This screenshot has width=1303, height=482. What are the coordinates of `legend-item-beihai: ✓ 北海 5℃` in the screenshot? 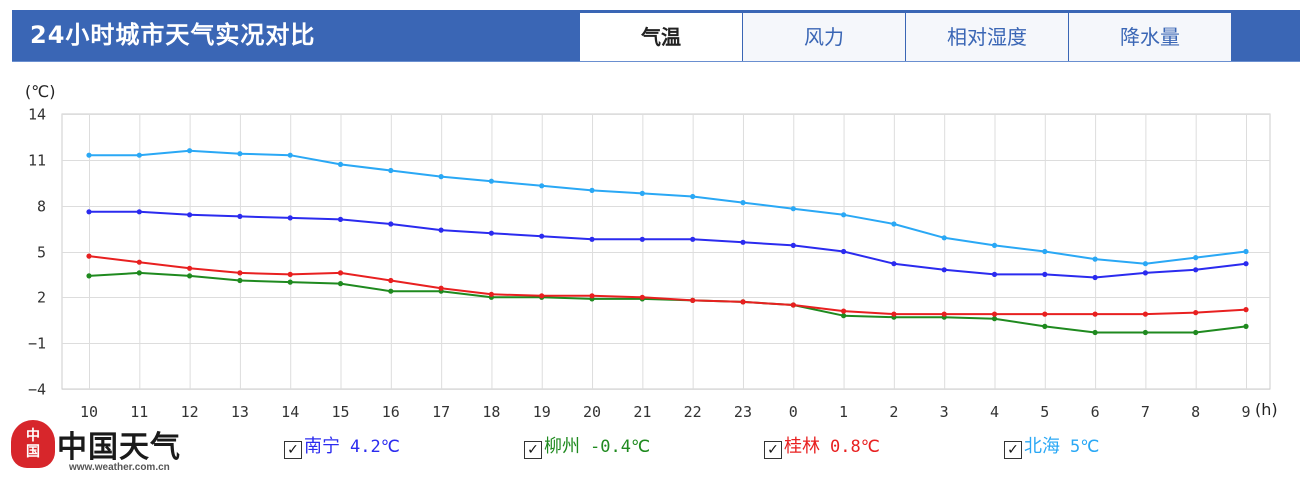 It's located at (1051, 447).